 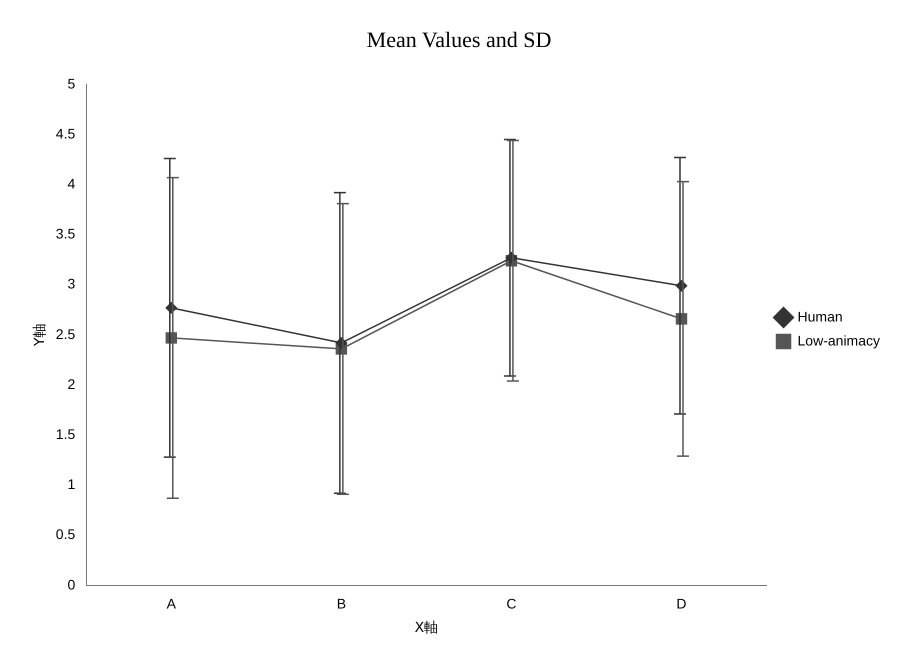 I want to click on y-tick-label: 4, so click(x=71, y=183).